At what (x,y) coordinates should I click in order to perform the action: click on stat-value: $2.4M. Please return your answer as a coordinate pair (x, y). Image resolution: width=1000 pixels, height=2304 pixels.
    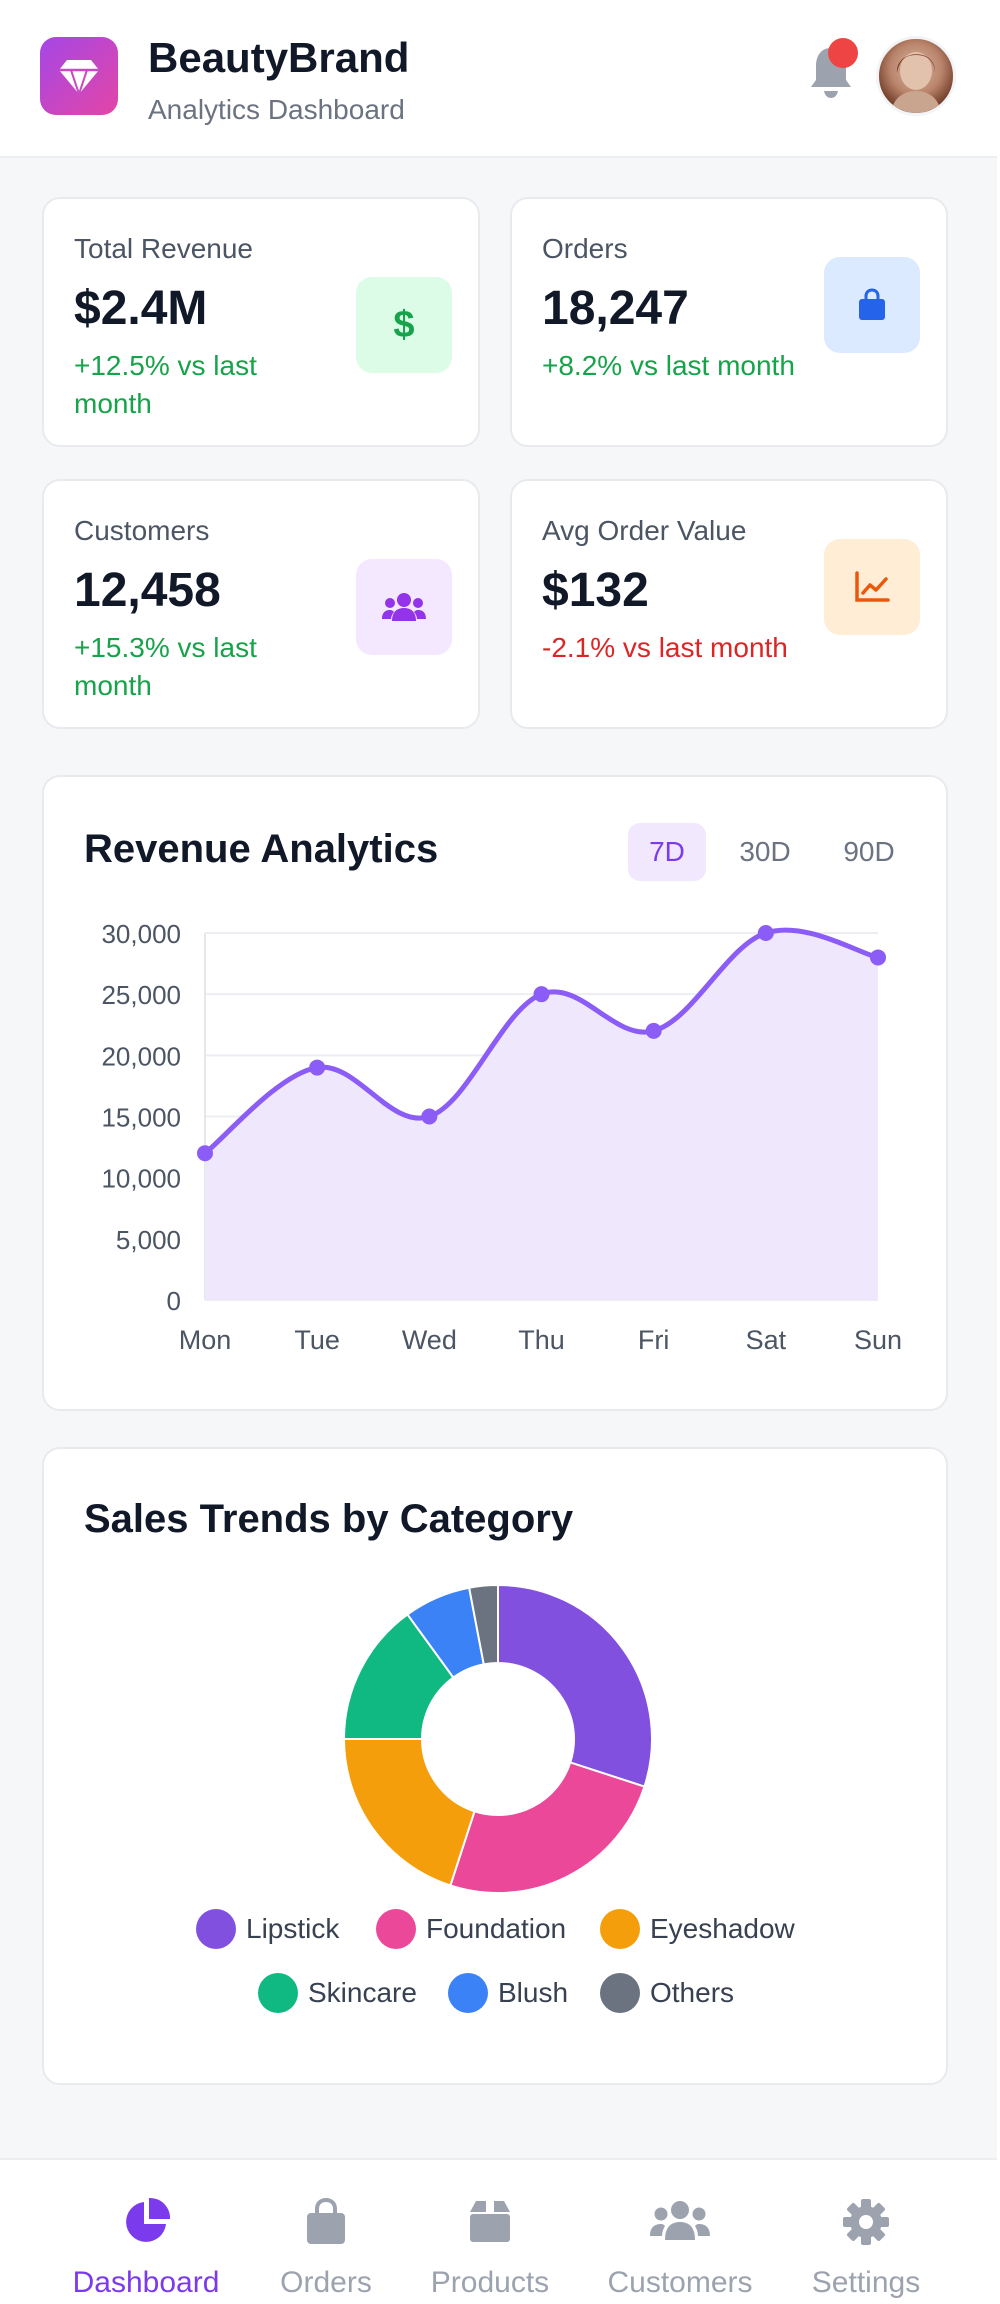
    Looking at the image, I should click on (141, 308).